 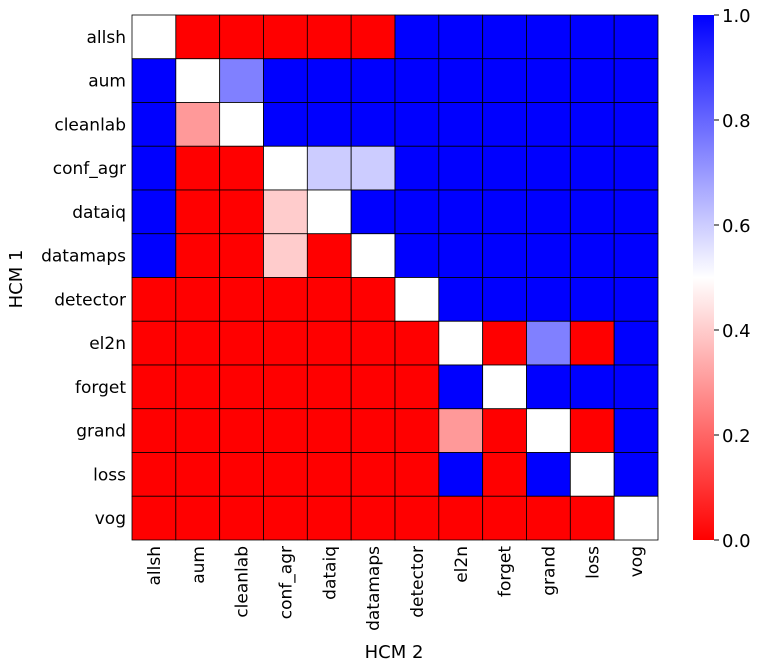 I want to click on heatmap-cell-dataiq-vog, so click(x=636, y=212).